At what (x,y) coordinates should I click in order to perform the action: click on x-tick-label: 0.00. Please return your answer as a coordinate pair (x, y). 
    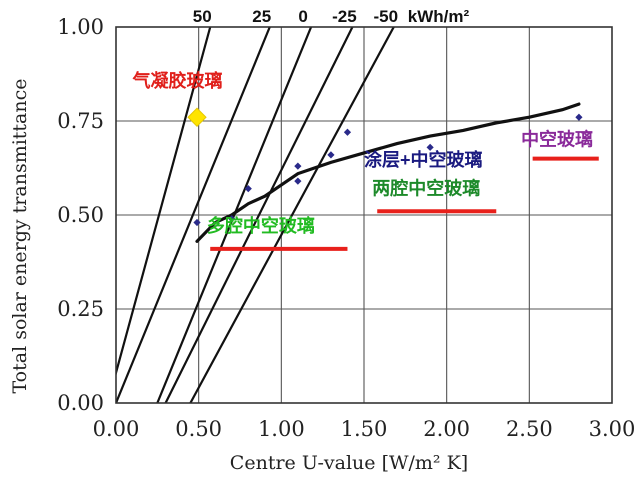
    Looking at the image, I should click on (116, 429).